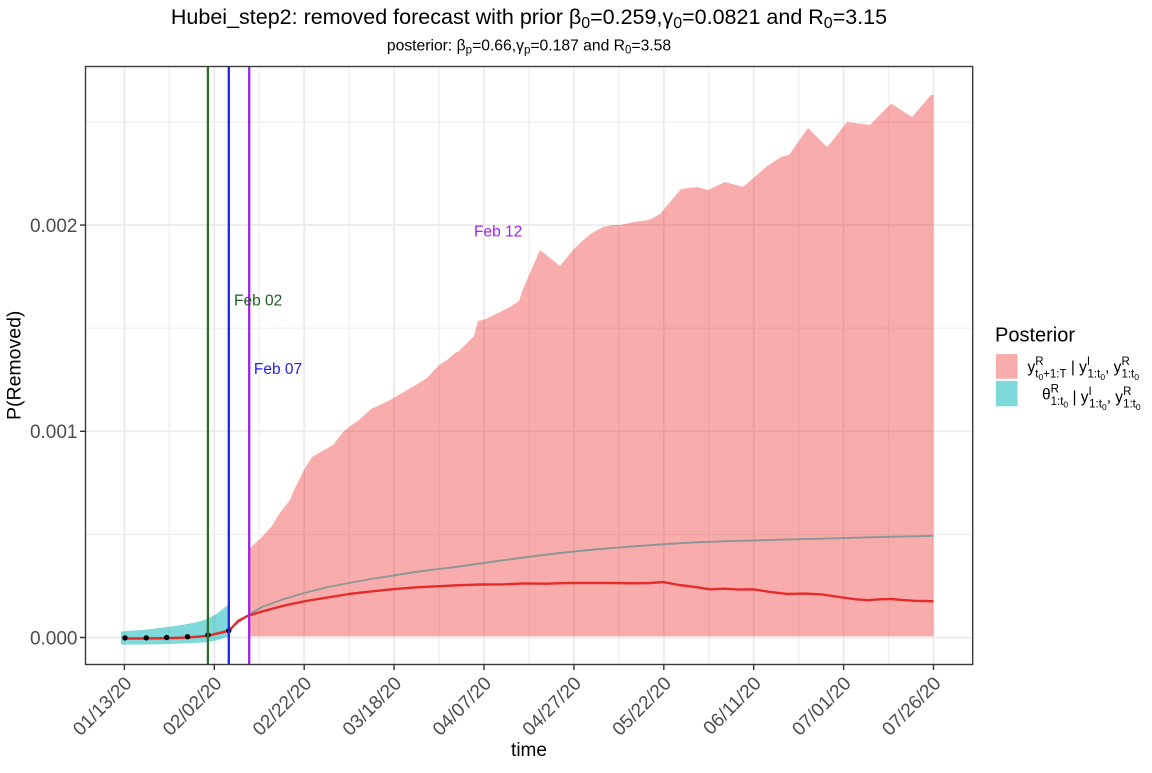  I want to click on svg-text: 0.001, so click(54, 432).